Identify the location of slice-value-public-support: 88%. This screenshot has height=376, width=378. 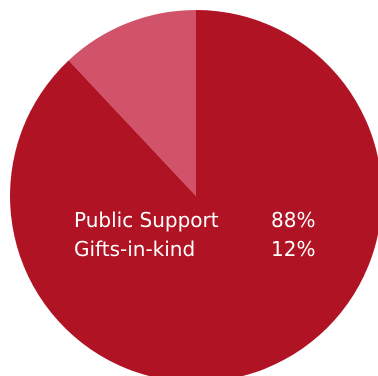
(293, 220).